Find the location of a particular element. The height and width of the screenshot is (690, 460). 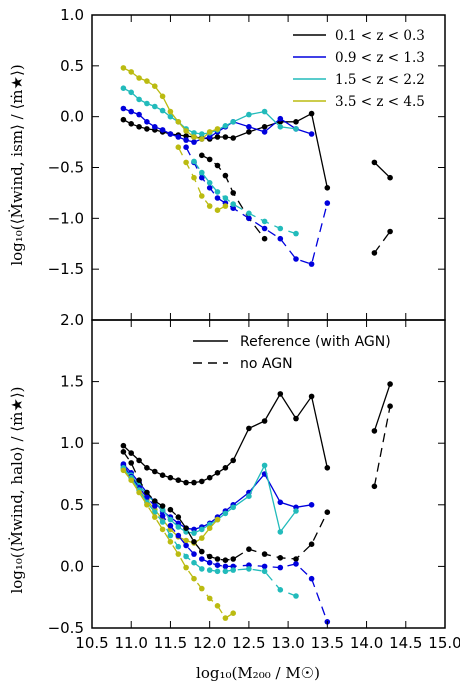

legend: Reference (with AGN) no AGN is located at coordinates (292, 353).